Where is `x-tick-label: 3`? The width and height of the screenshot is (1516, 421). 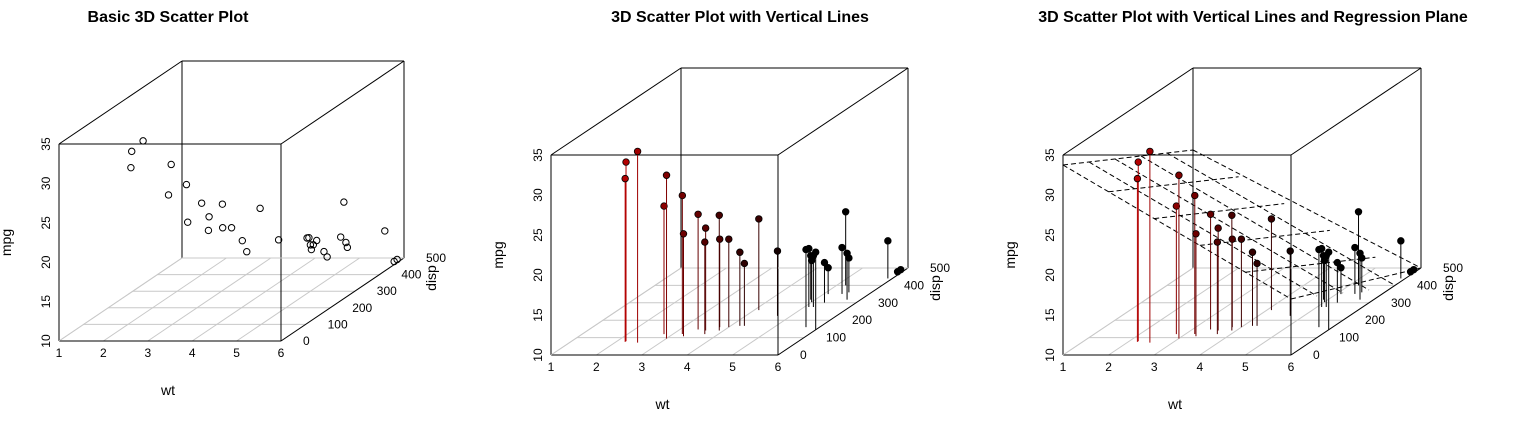 x-tick-label: 3 is located at coordinates (1154, 367).